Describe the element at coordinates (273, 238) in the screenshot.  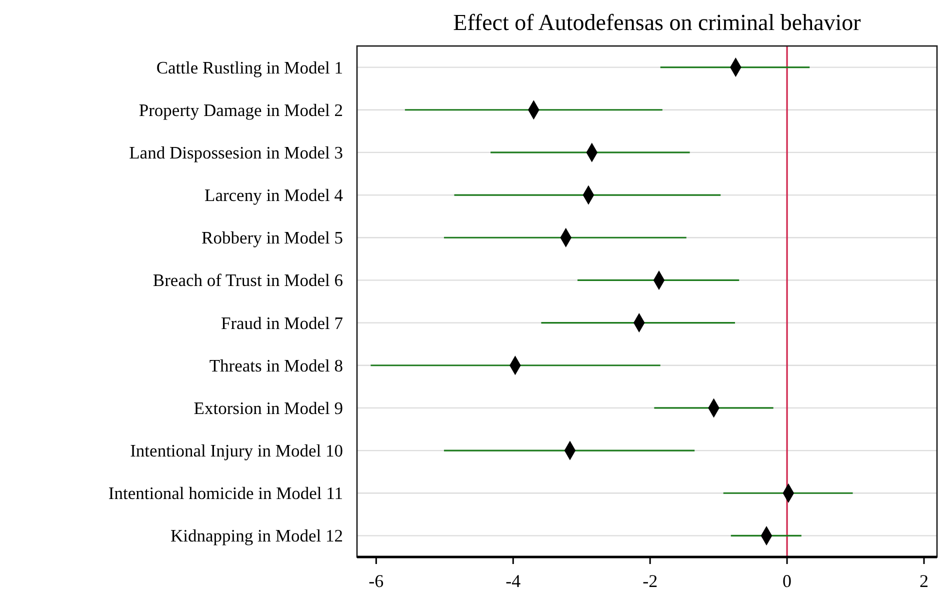
I see `y-tick-label: Robbery in Model 5` at that location.